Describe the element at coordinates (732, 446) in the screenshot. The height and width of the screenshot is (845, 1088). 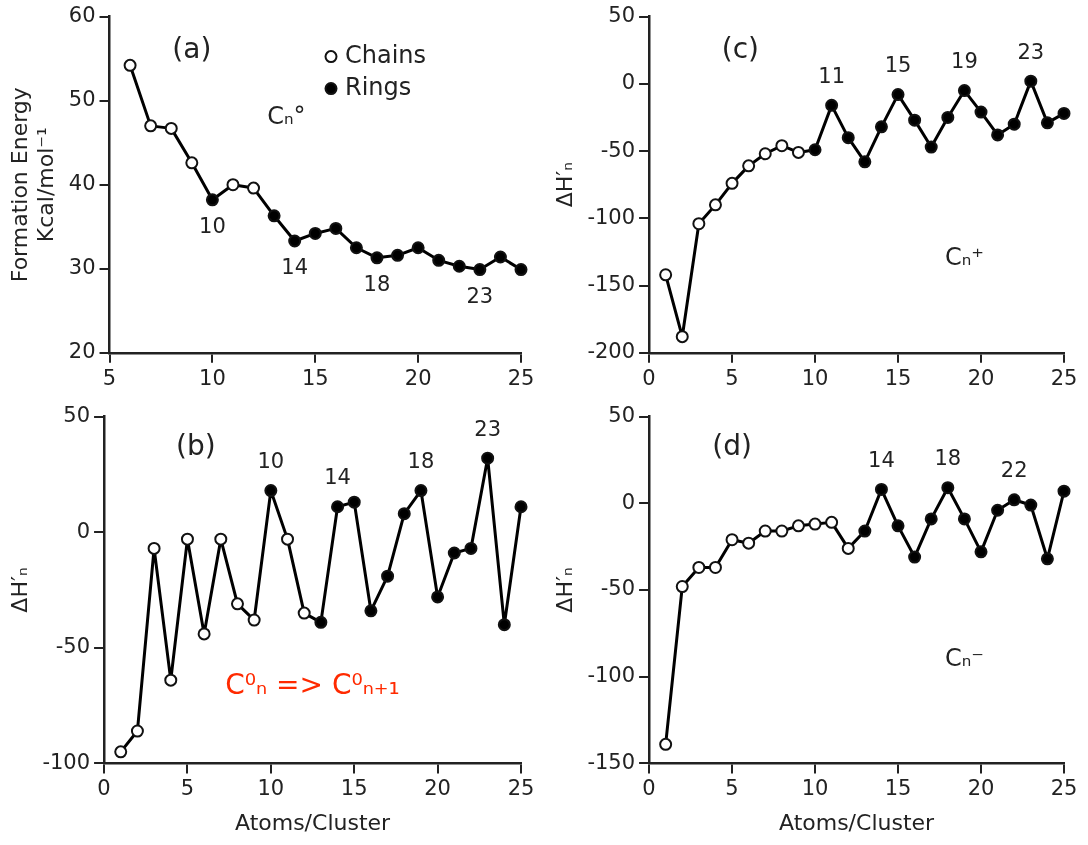
I see `annotation: (d)` at that location.